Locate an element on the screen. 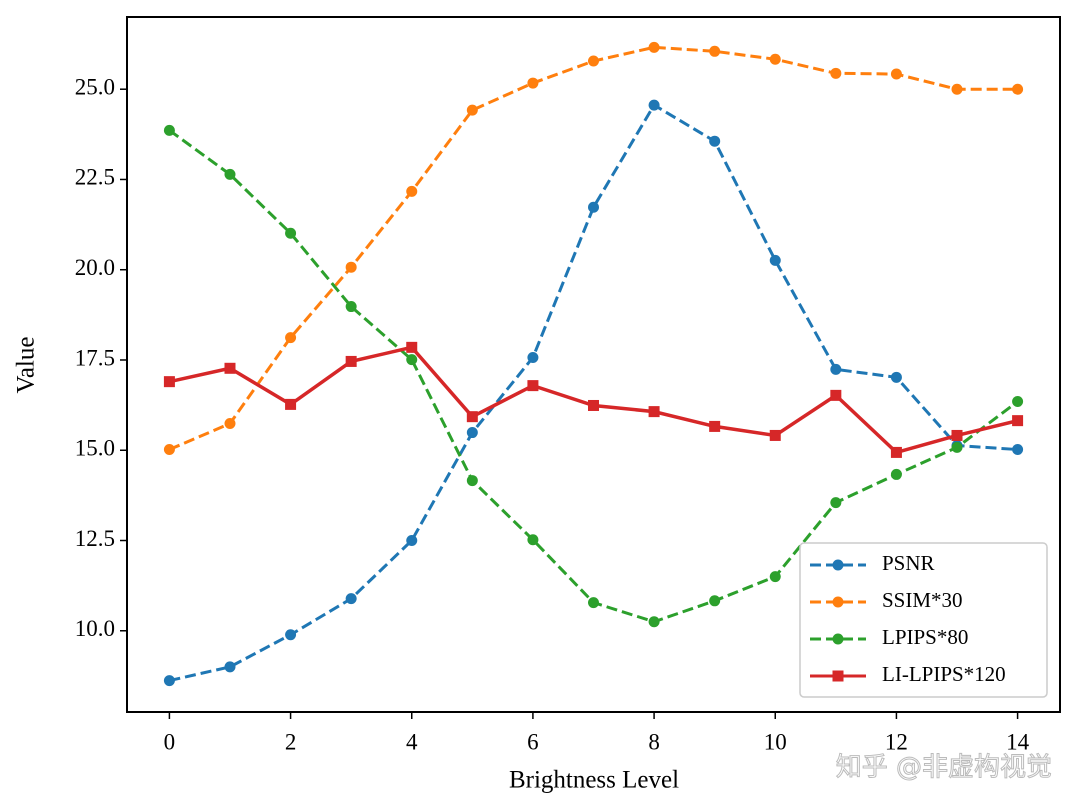  y-tick-label: 10.0 is located at coordinates (95, 628).